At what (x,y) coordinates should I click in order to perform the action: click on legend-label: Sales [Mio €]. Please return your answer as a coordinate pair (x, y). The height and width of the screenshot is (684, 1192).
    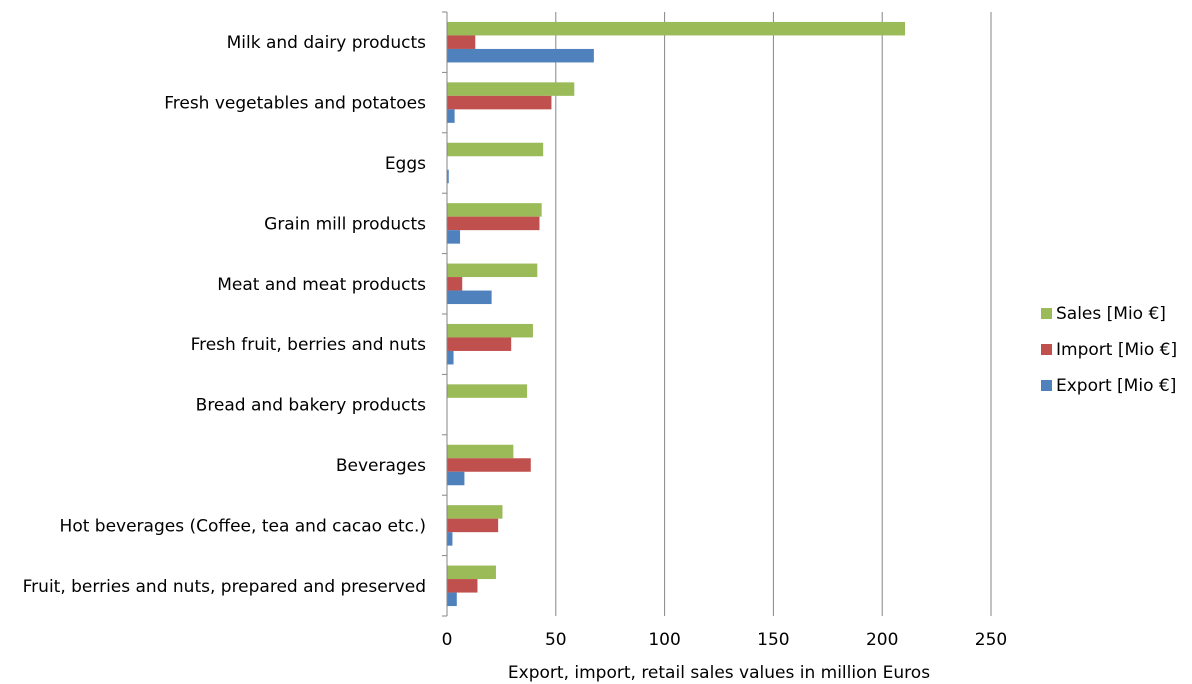
    Looking at the image, I should click on (1111, 314).